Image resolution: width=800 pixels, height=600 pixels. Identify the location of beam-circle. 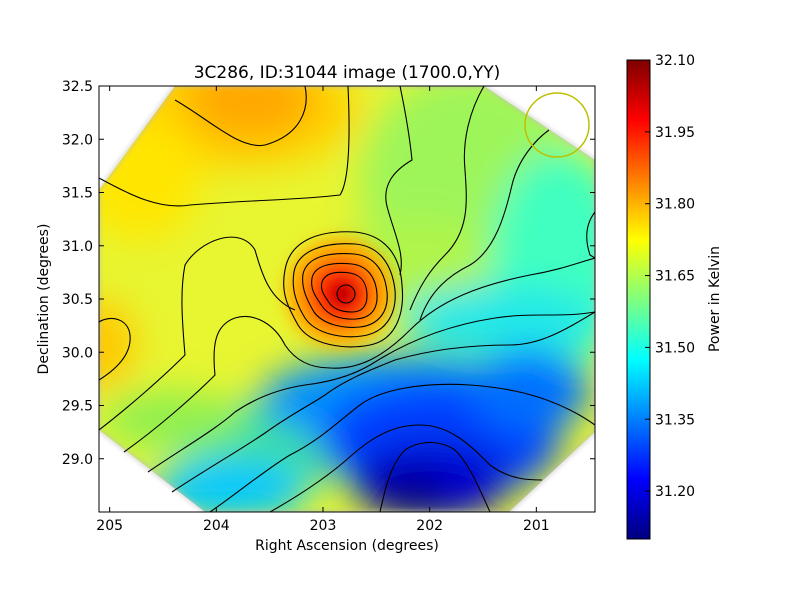
(557, 125).